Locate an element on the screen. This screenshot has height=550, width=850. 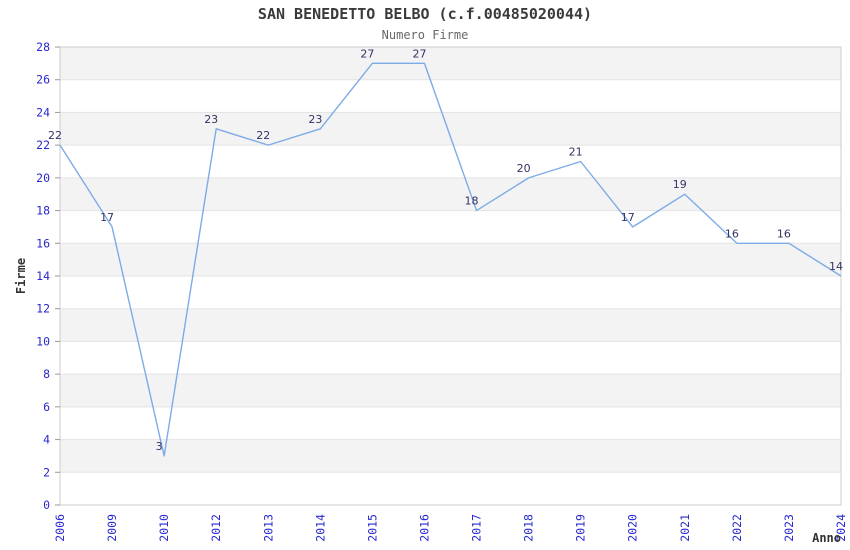
y-tick-label: 16 is located at coordinates (43, 243).